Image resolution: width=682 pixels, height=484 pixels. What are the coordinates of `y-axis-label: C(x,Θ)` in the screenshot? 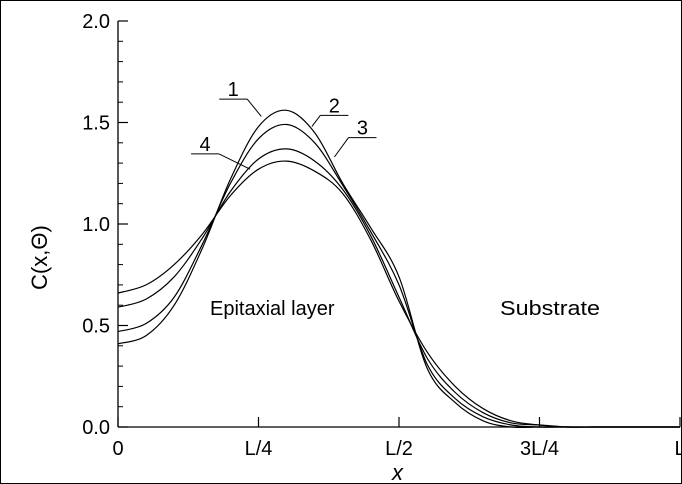 It's located at (39, 257).